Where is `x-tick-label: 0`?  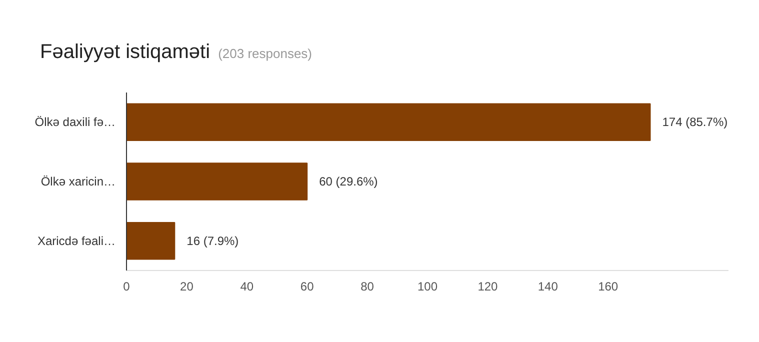 x-tick-label: 0 is located at coordinates (126, 287).